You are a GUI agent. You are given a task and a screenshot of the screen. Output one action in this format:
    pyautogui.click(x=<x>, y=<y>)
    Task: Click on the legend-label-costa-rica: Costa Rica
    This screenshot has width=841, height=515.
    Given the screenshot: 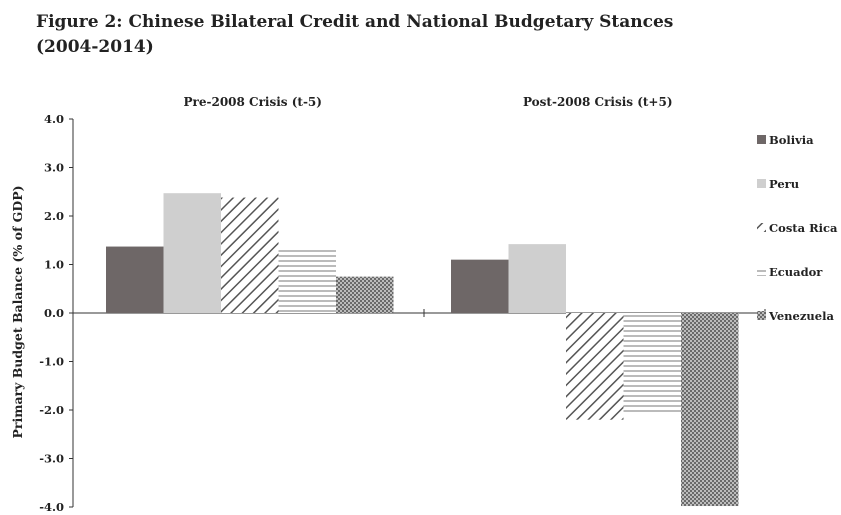 What is the action you would take?
    pyautogui.click(x=803, y=228)
    